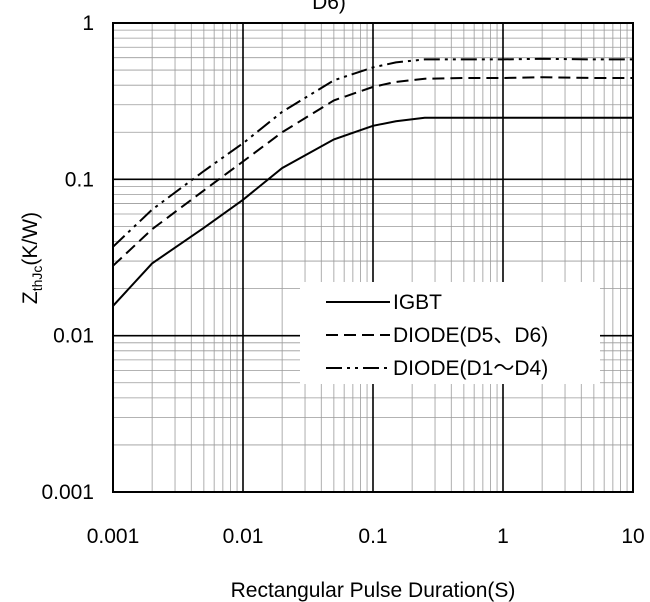  What do you see at coordinates (470, 368) in the screenshot?
I see `legend-label-3: DIODE(D1～D4)` at bounding box center [470, 368].